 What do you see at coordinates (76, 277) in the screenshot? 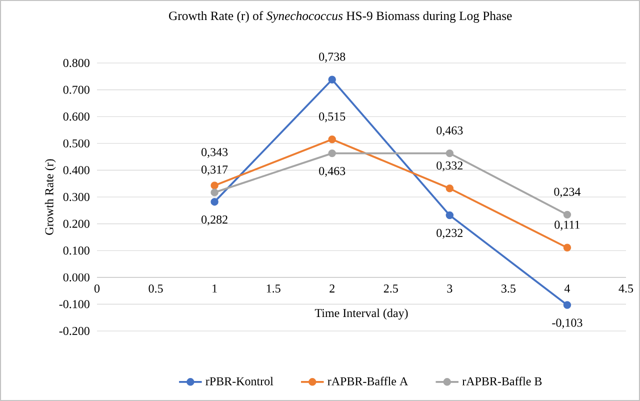
I see `y-tick-label: 0.000` at bounding box center [76, 277].